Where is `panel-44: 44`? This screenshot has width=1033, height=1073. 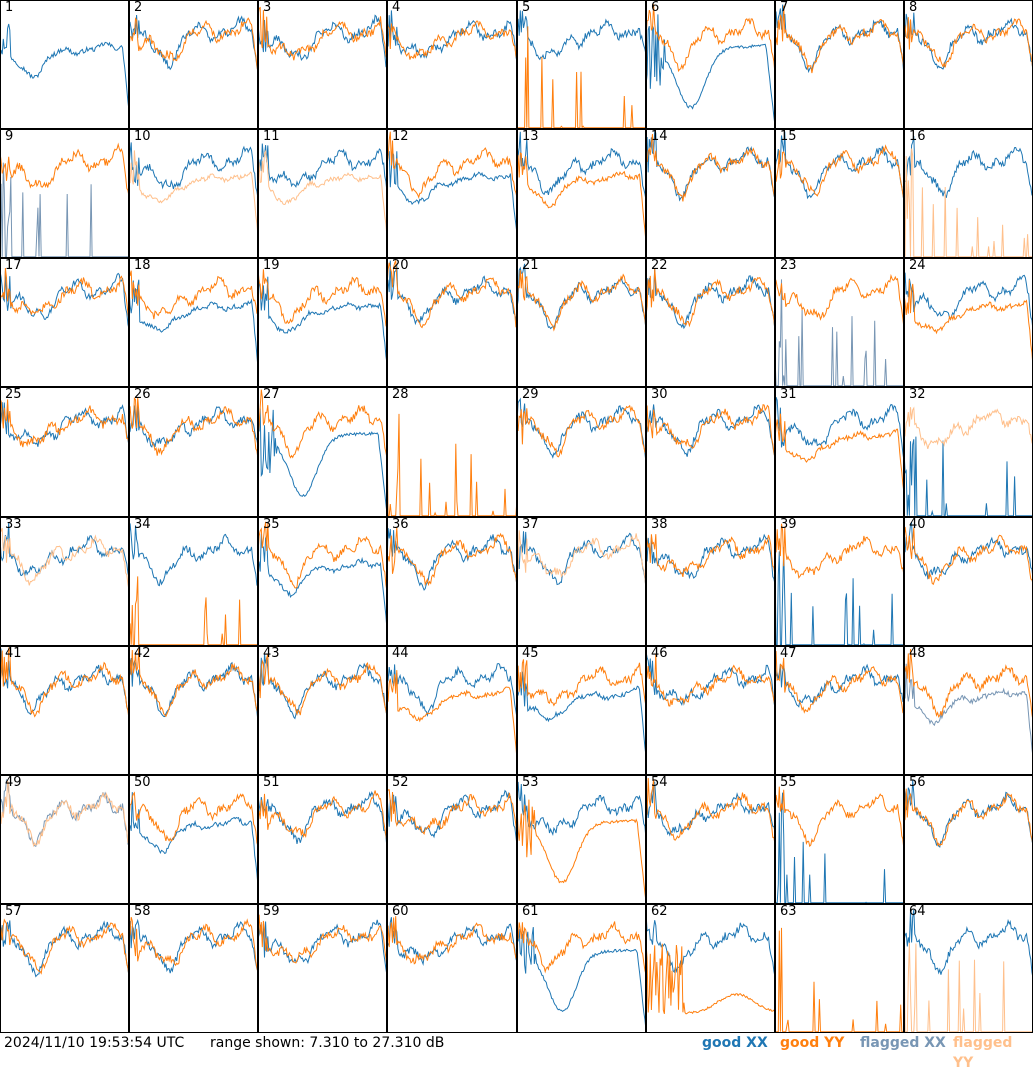
panel-44: 44 is located at coordinates (452, 710).